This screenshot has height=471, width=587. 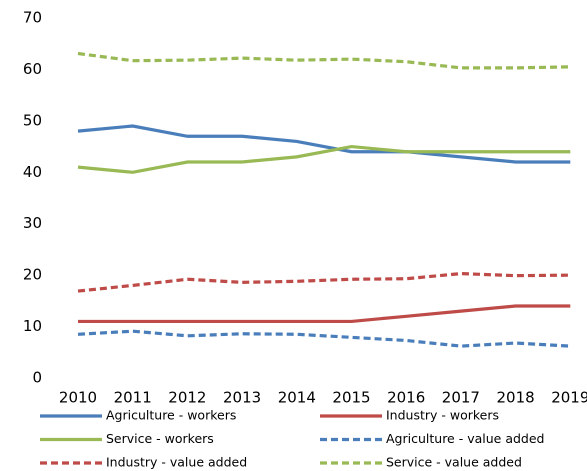 I want to click on x-tick-label: 2019, so click(x=569, y=398).